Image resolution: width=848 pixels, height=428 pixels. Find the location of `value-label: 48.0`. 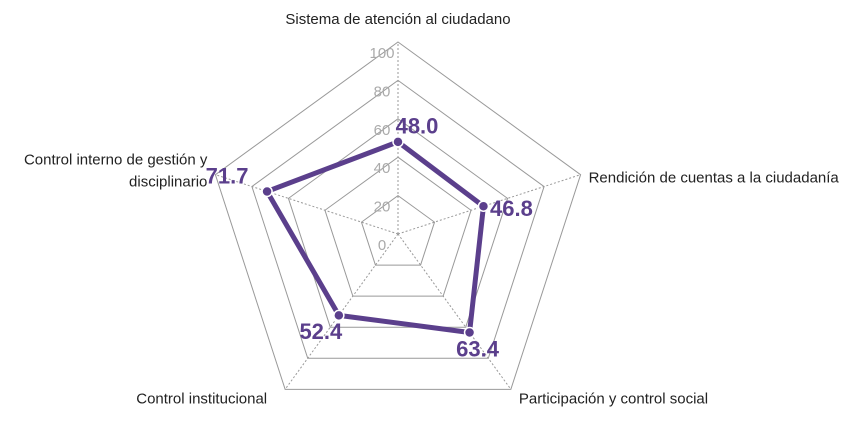

value-label: 48.0 is located at coordinates (417, 126).